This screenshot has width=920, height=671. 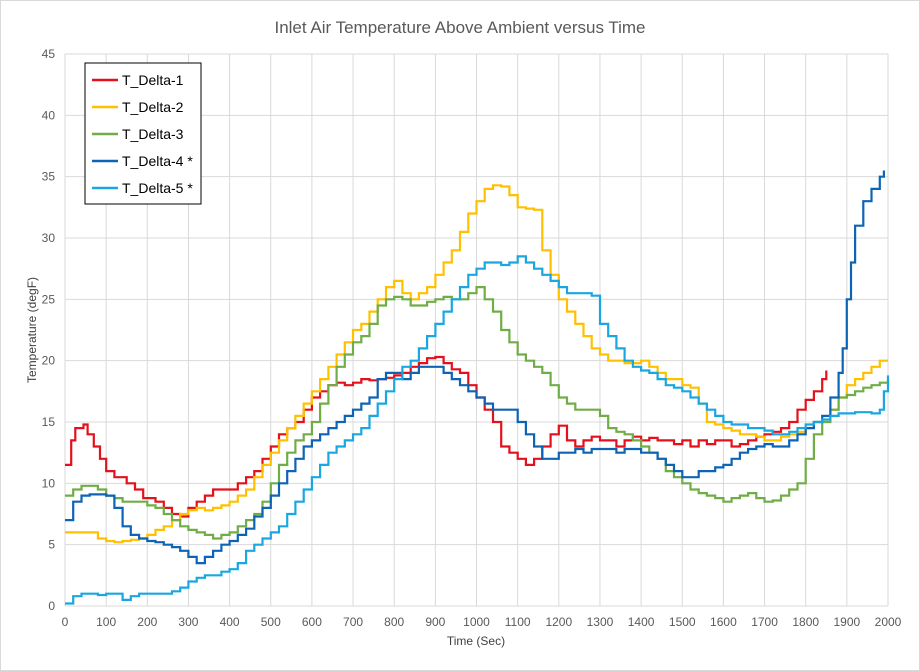 What do you see at coordinates (106, 622) in the screenshot?
I see `x-tick-label: 100` at bounding box center [106, 622].